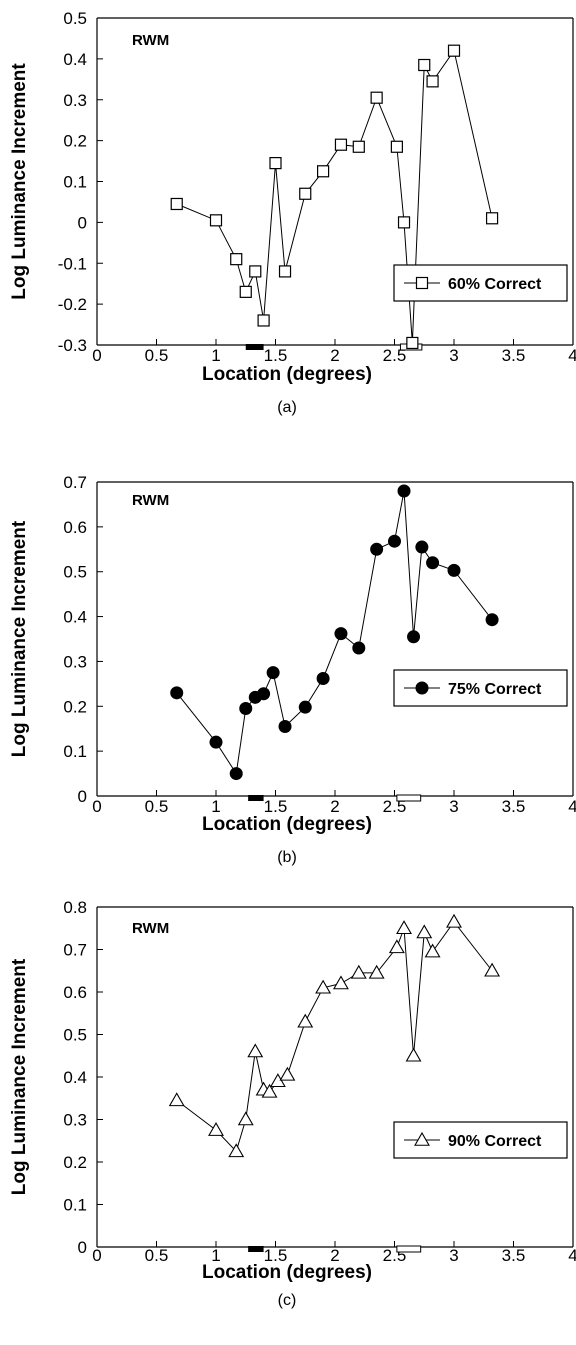  What do you see at coordinates (72, 263) in the screenshot?
I see `y-tick-label: -0.1` at bounding box center [72, 263].